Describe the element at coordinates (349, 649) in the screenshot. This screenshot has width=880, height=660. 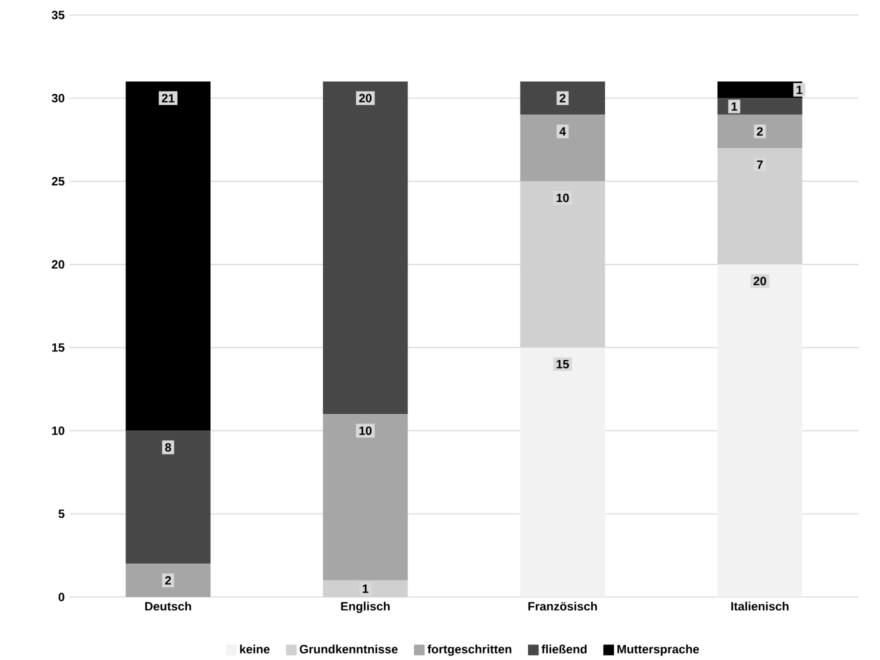
I see `legend-label: Grundkenntnisse` at that location.